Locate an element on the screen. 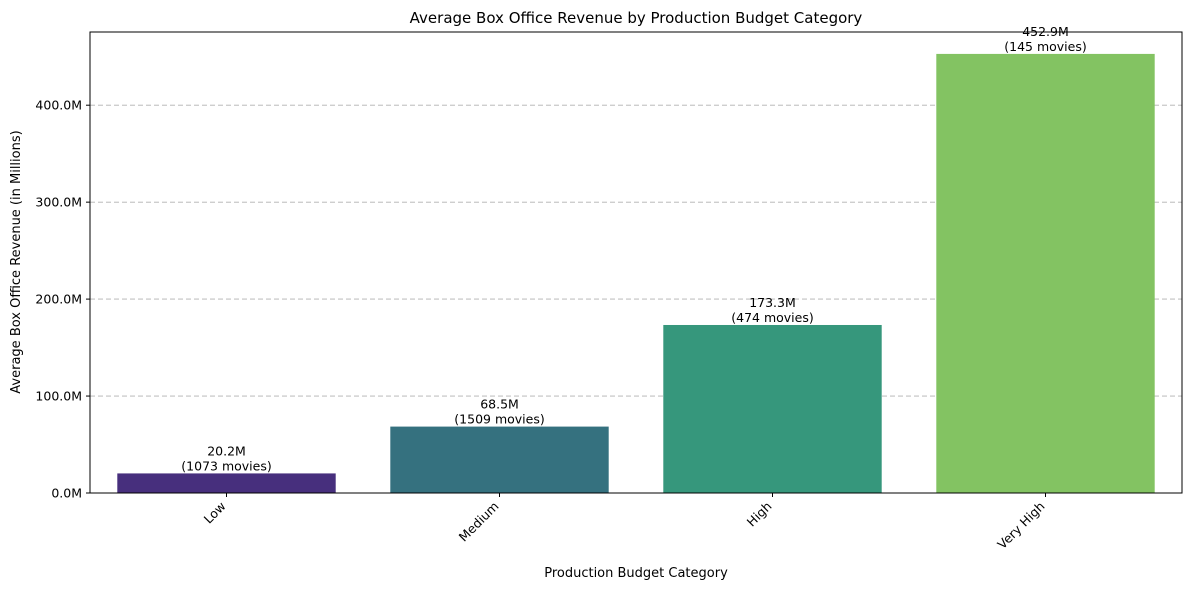 The image size is (1189, 595). x-tick-label: Very High is located at coordinates (1020, 525).